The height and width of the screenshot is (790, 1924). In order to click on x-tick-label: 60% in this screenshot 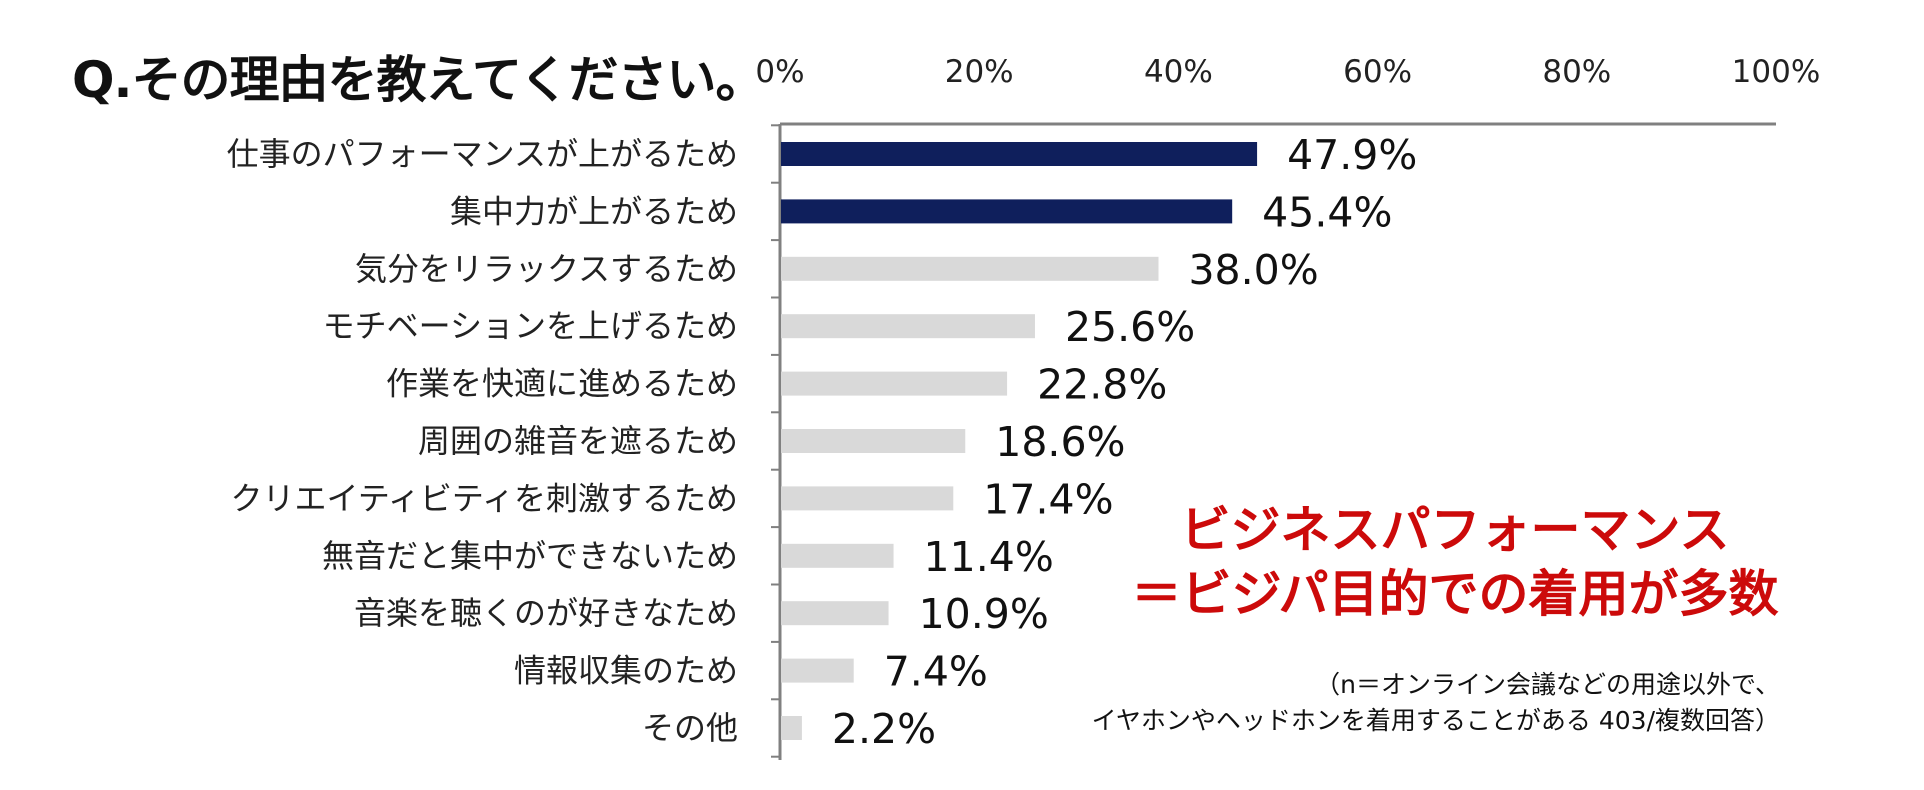, I will do `click(1377, 72)`.